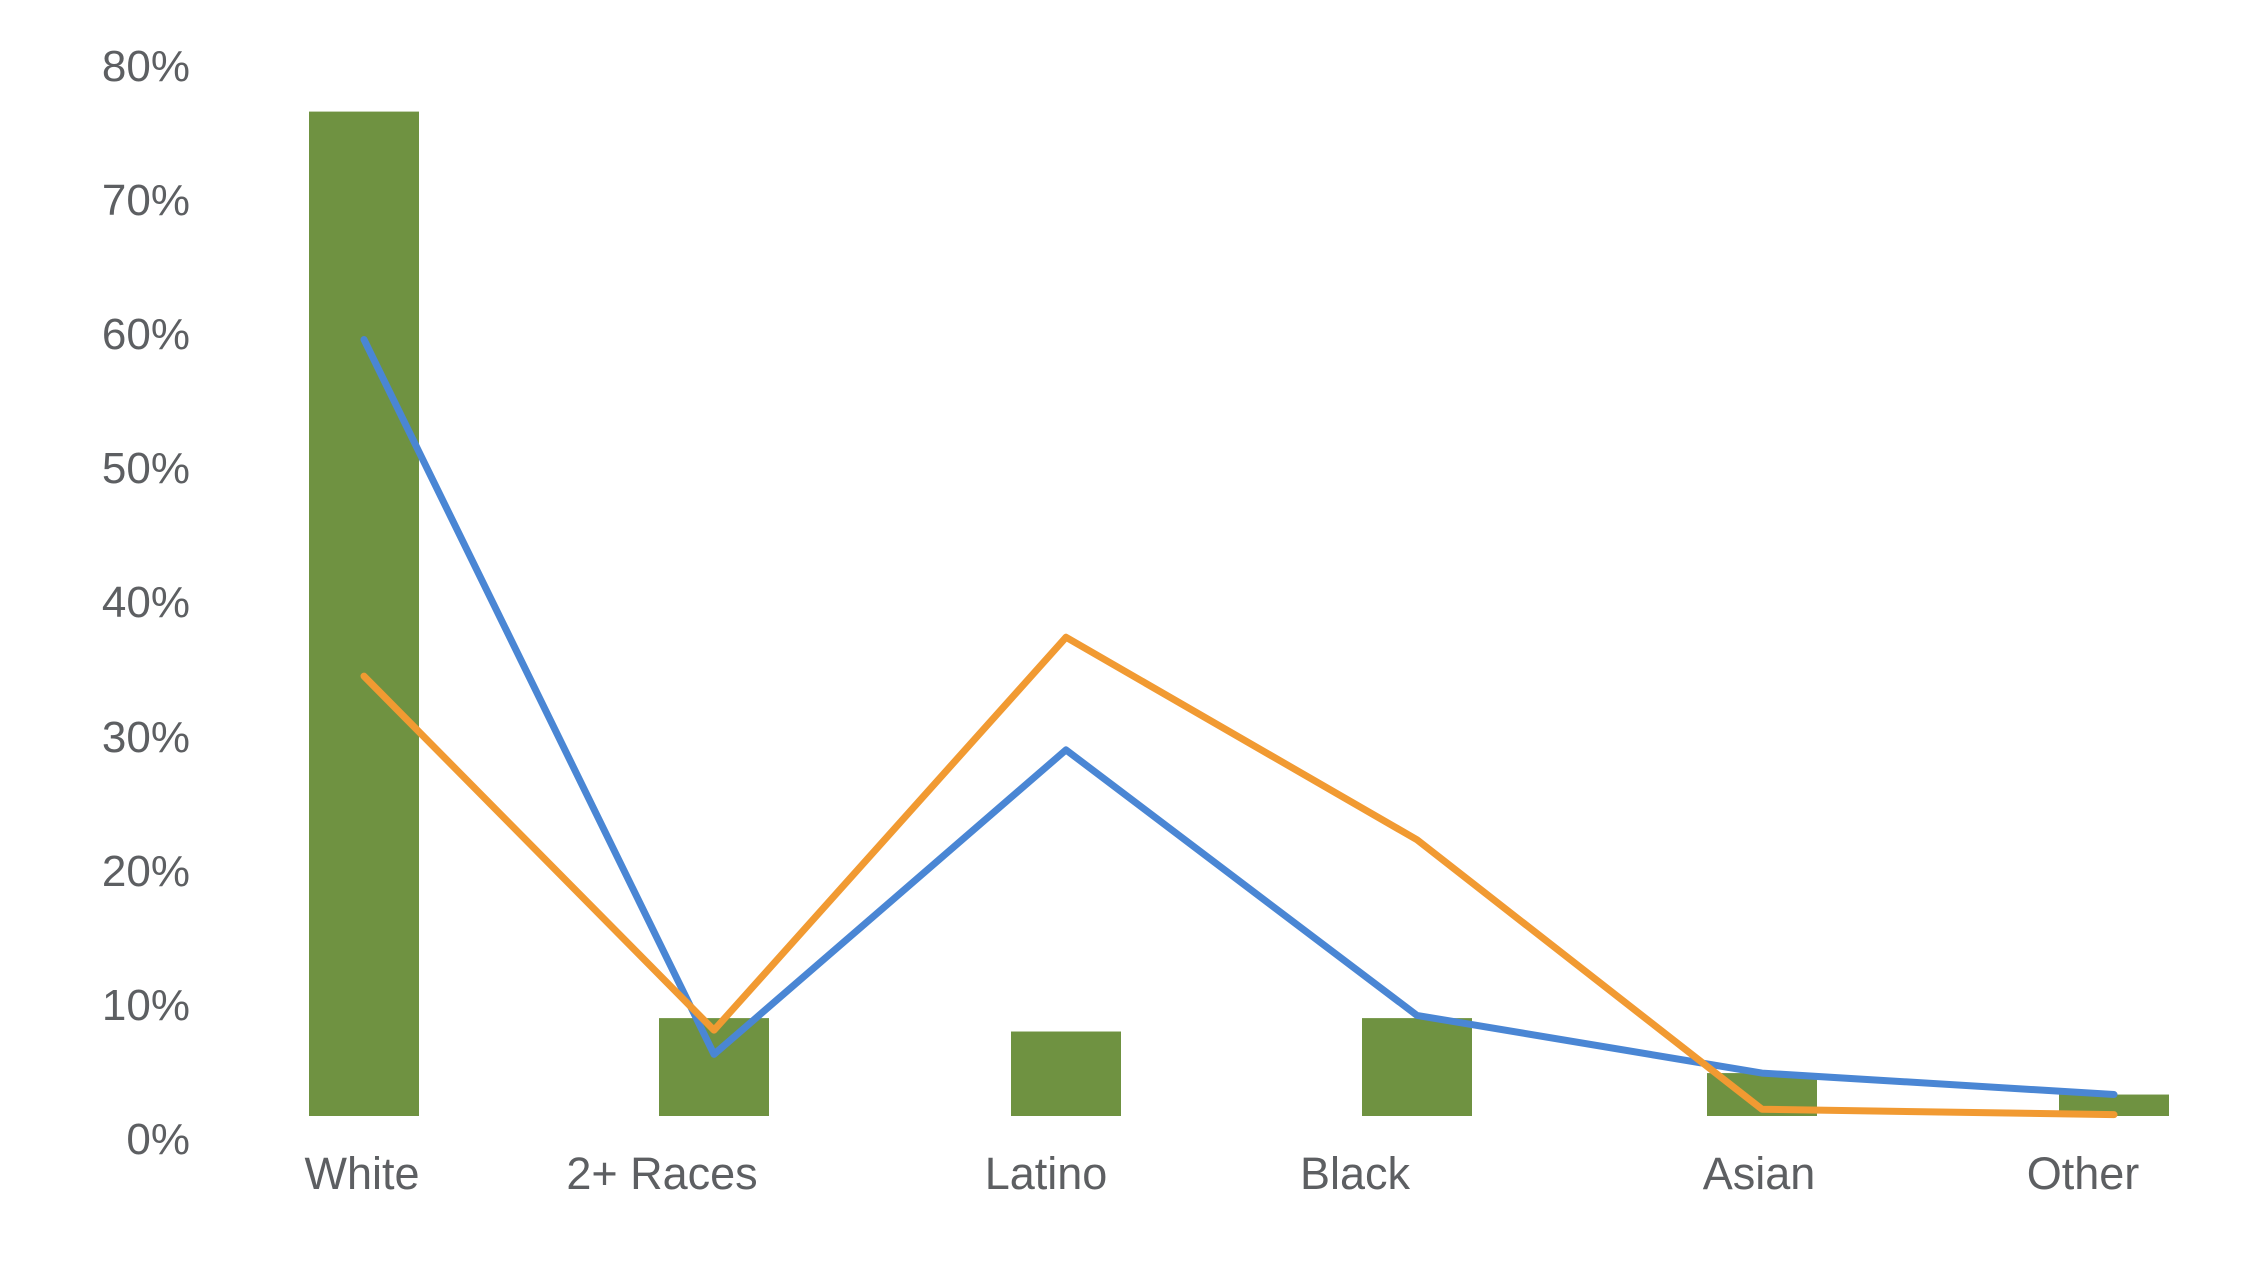  I want to click on x-axis-category-label-black: Black, so click(1355, 1173).